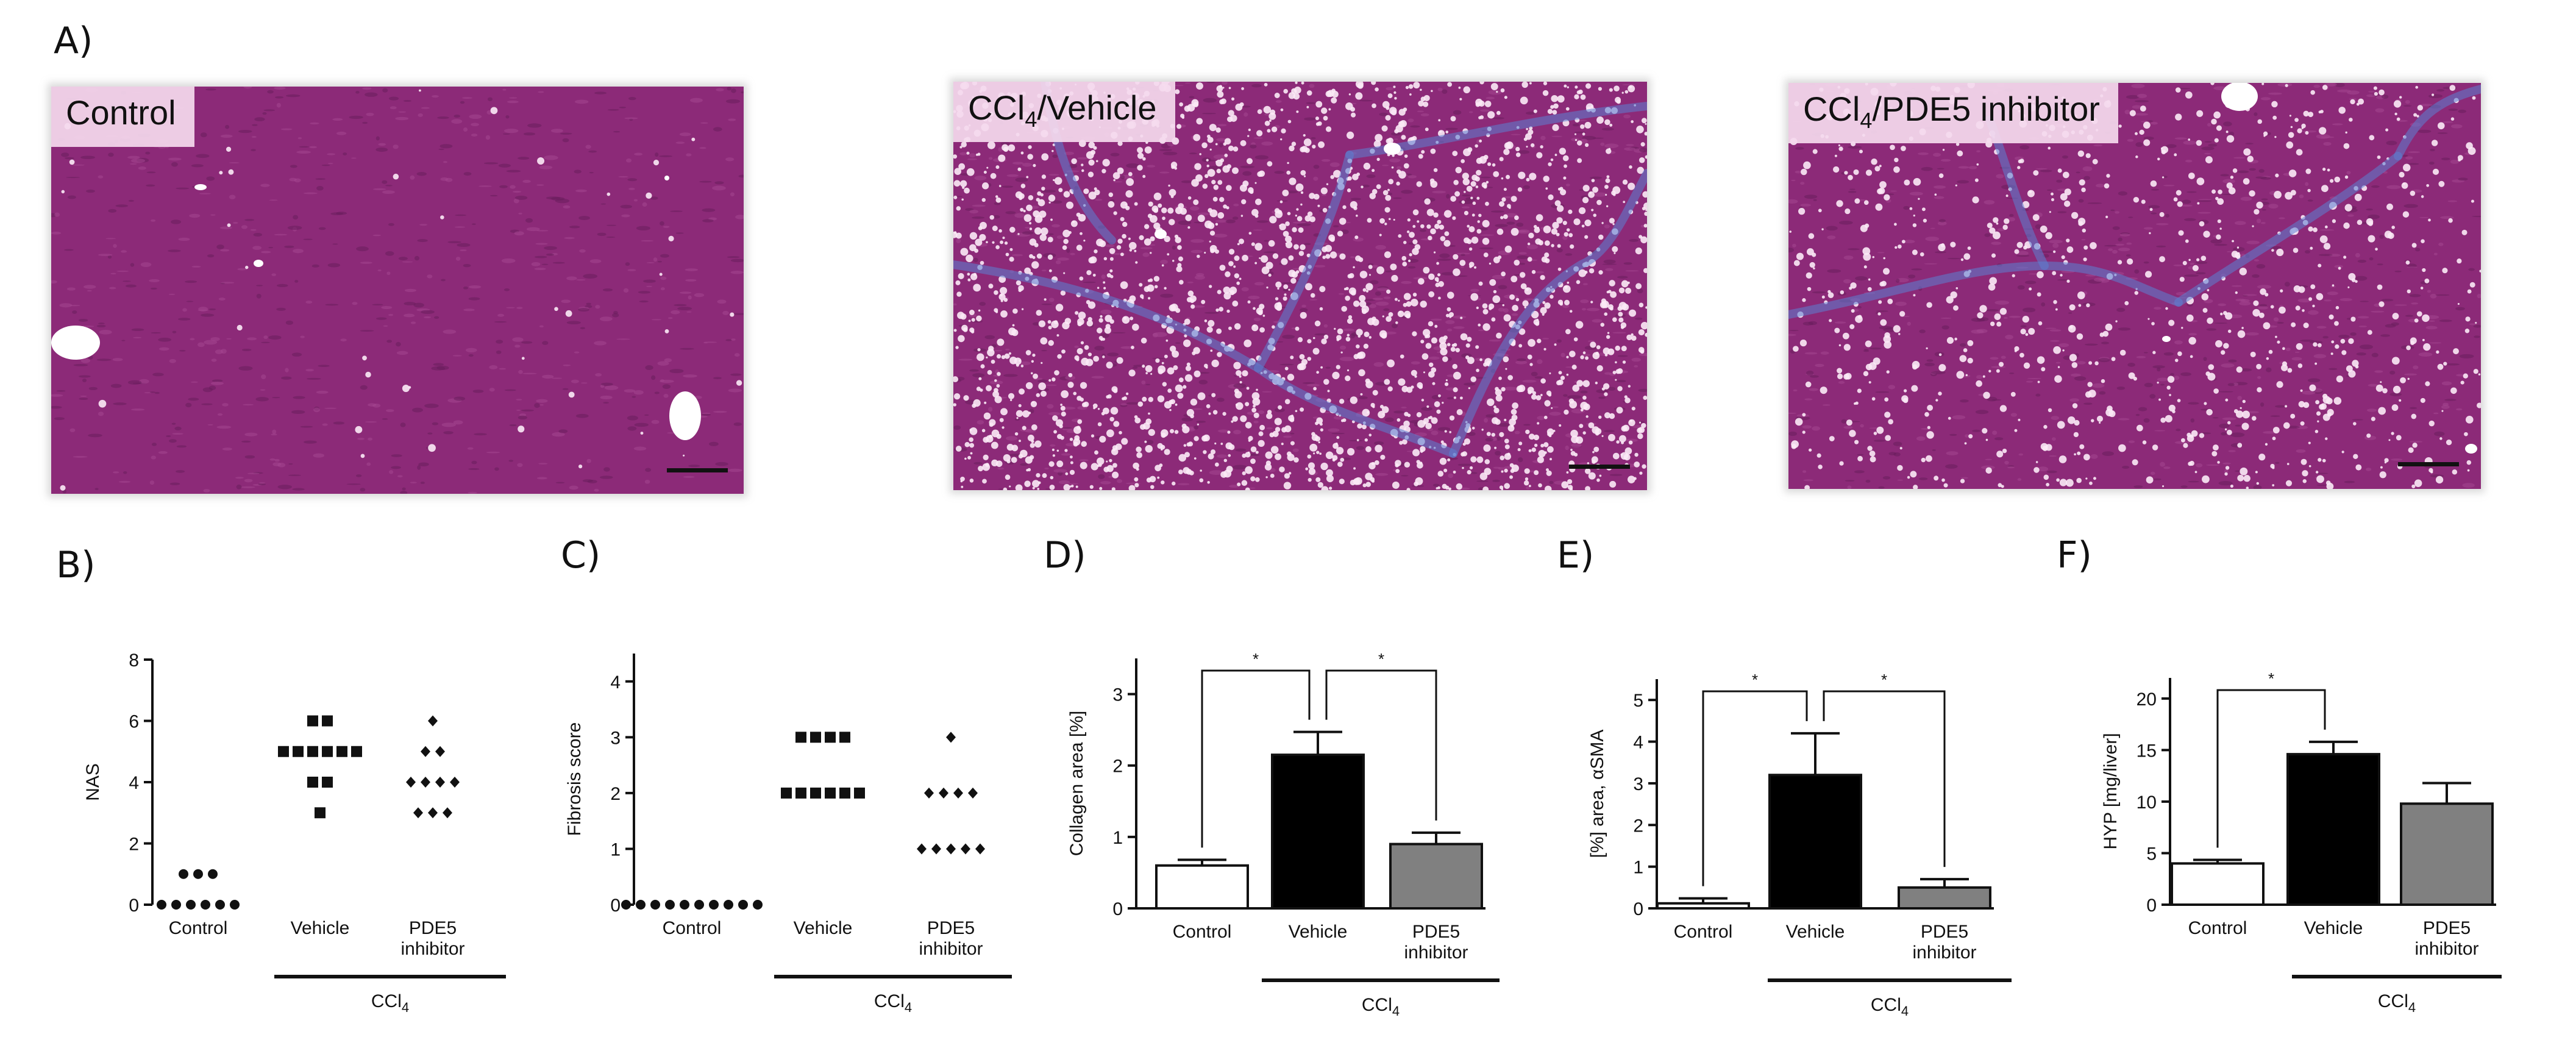  I want to click on y-tick-label: 3, so click(615, 738).